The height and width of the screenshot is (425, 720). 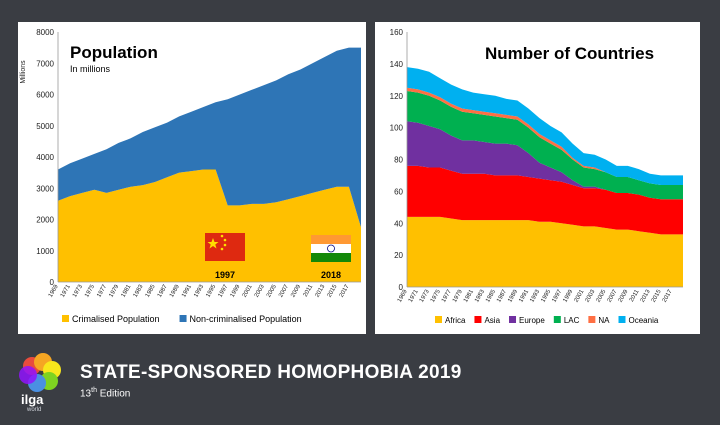 I want to click on x-tick-label: 1977, so click(x=102, y=290).